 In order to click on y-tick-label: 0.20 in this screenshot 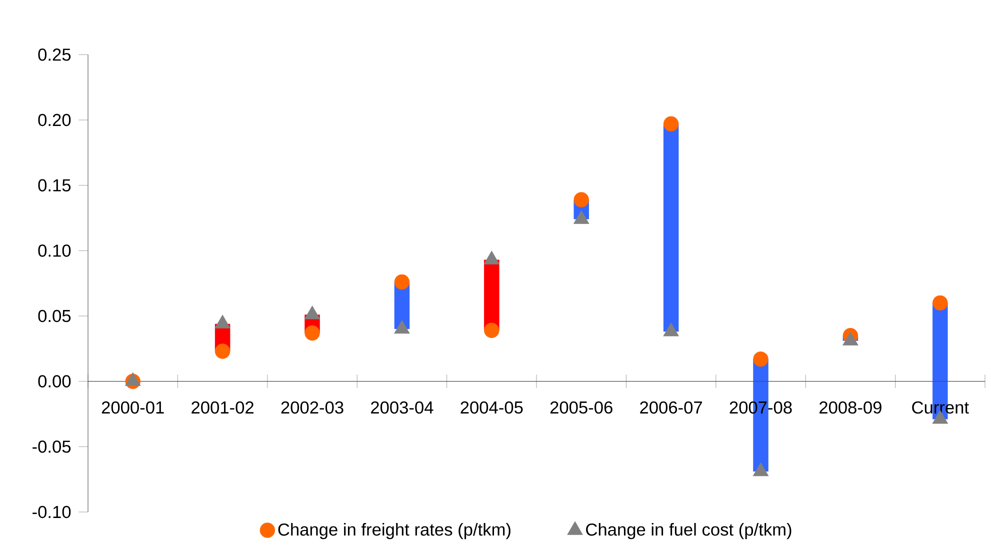, I will do `click(54, 120)`.